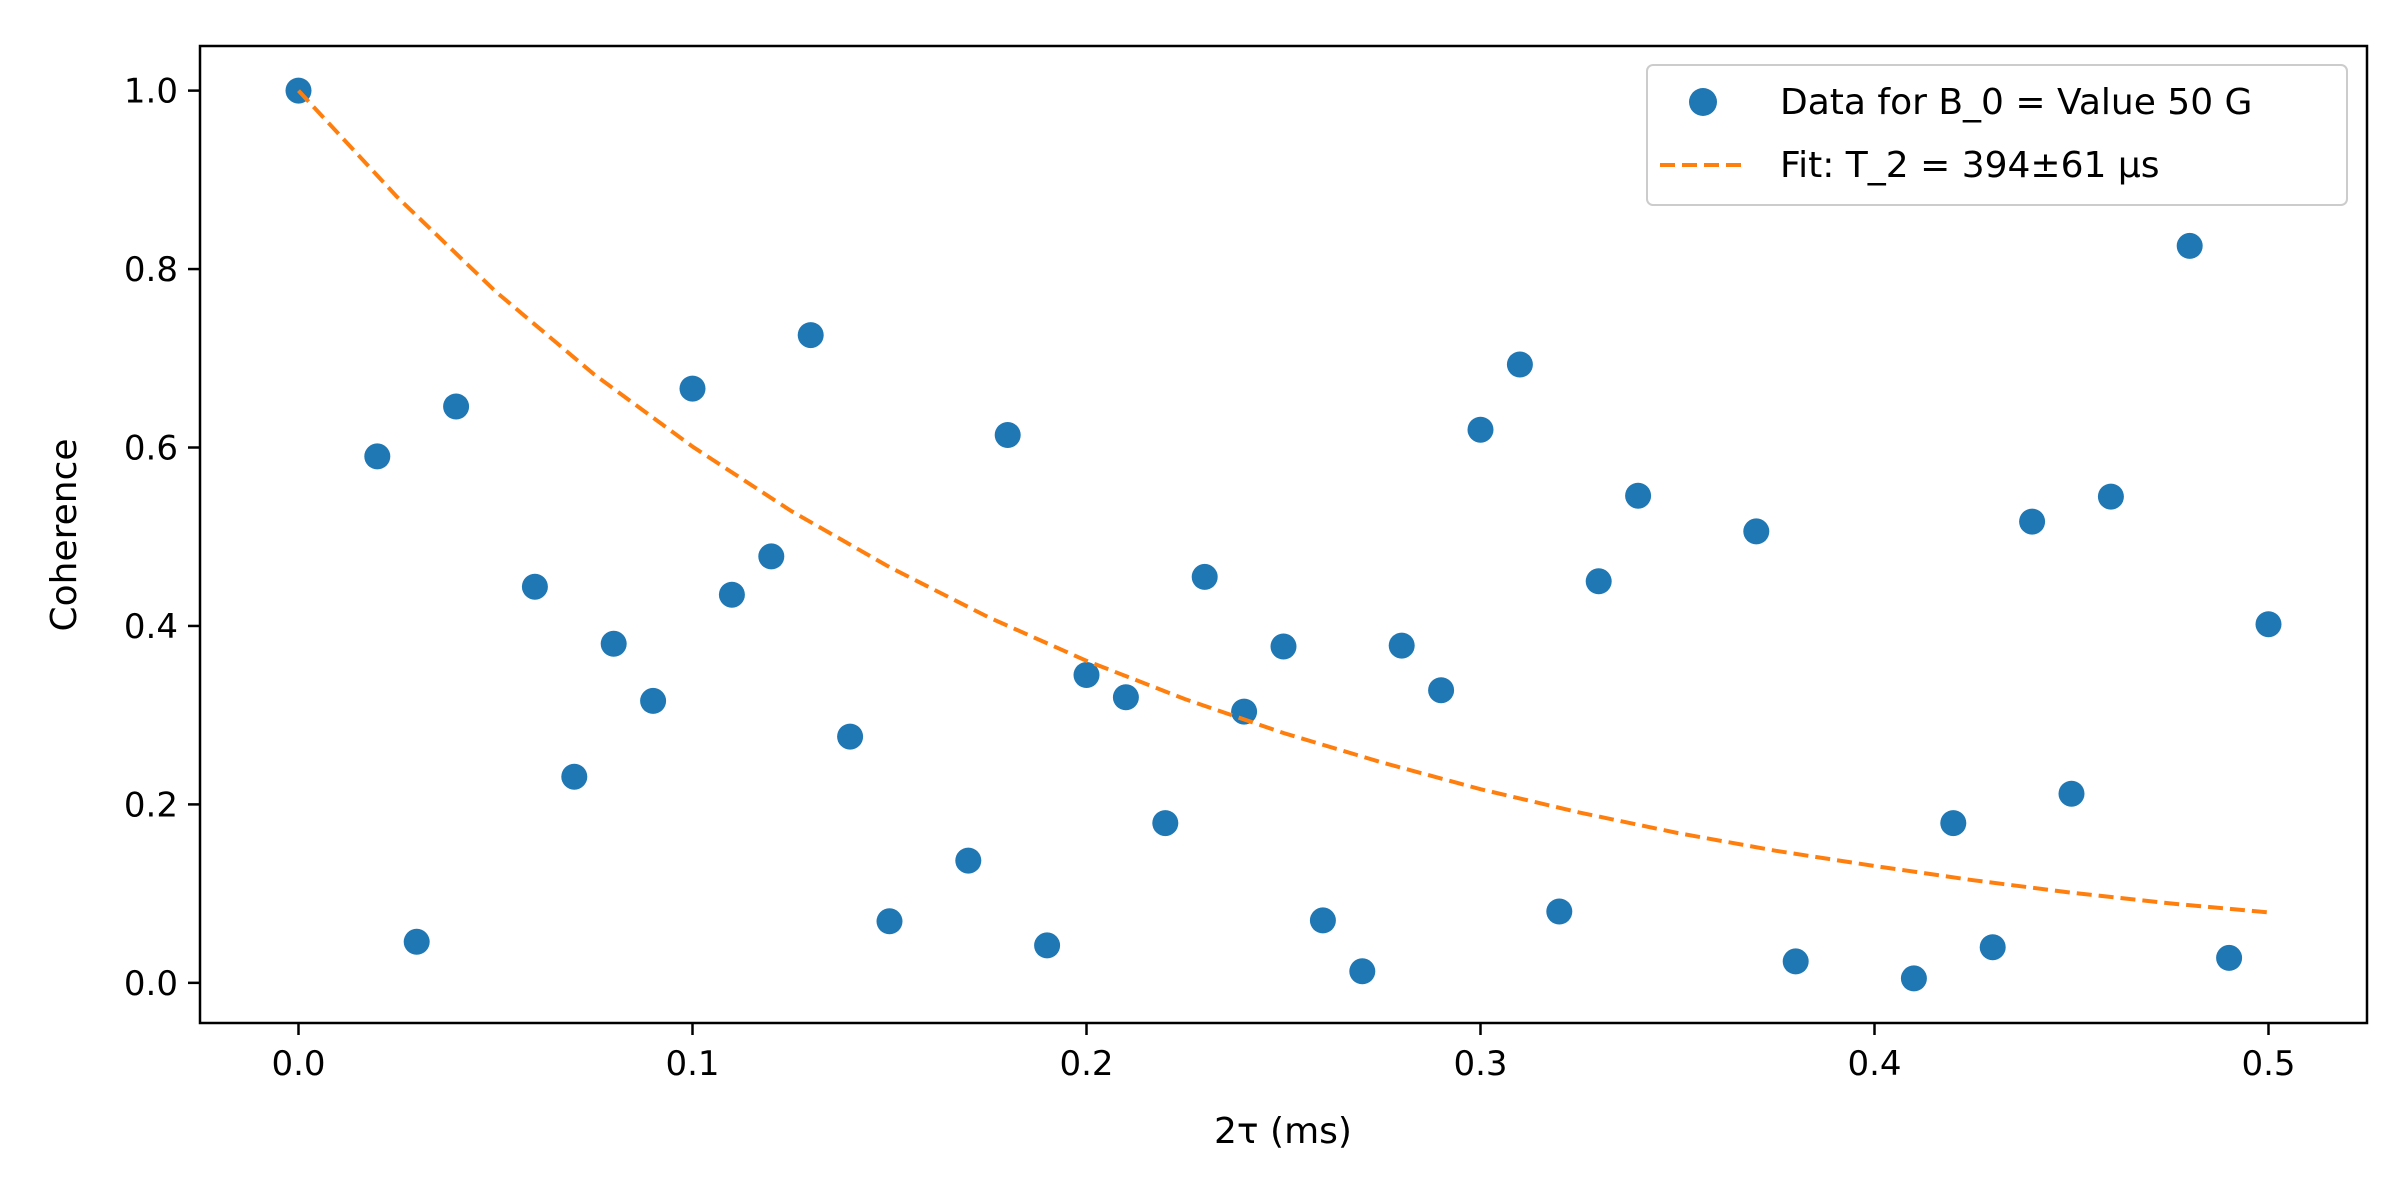 The height and width of the screenshot is (1200, 2400). Describe the element at coordinates (1874, 1064) in the screenshot. I see `x-tick-label: 0.4` at that location.